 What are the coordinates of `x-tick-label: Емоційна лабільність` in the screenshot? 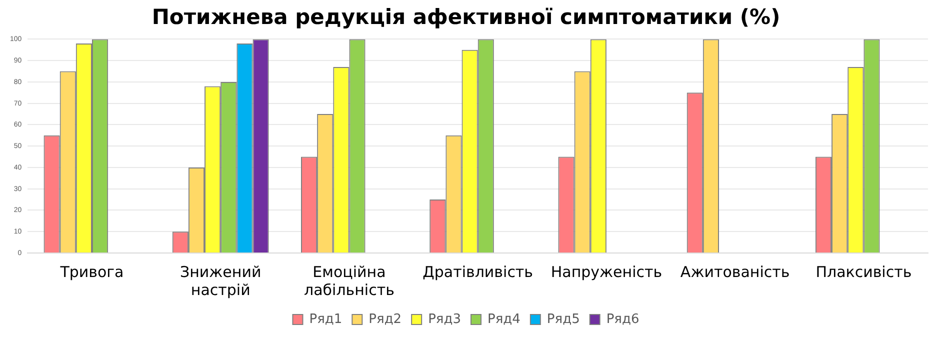 It's located at (349, 280).